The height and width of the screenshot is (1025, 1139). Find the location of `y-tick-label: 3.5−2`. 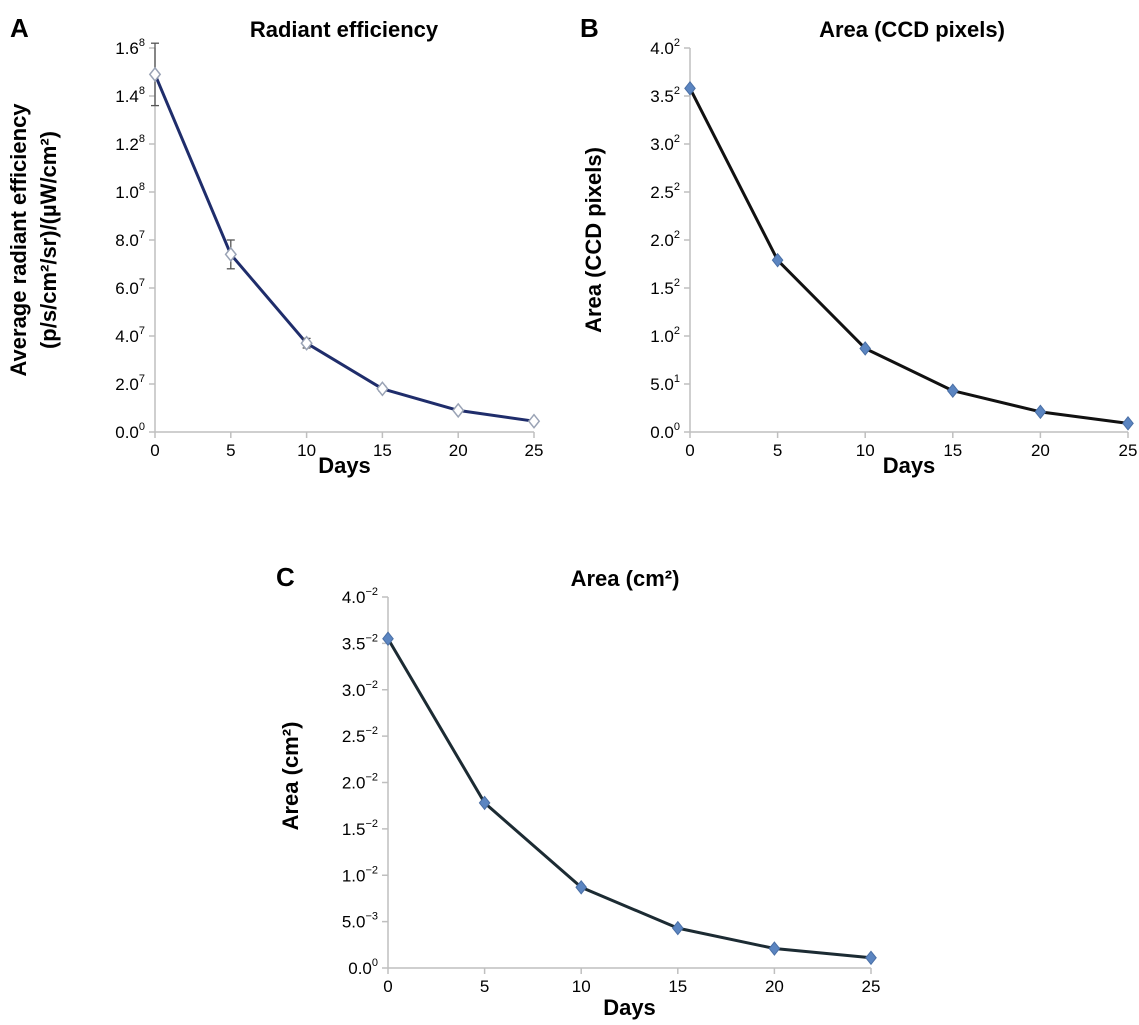

y-tick-label: 3.5−2 is located at coordinates (360, 642).